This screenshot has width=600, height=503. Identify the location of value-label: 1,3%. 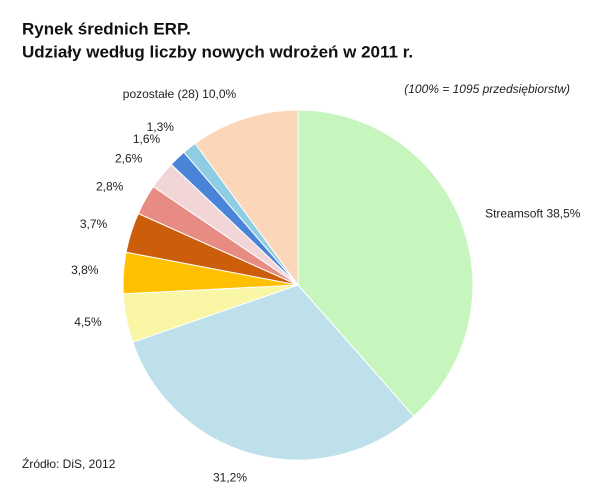
(161, 127).